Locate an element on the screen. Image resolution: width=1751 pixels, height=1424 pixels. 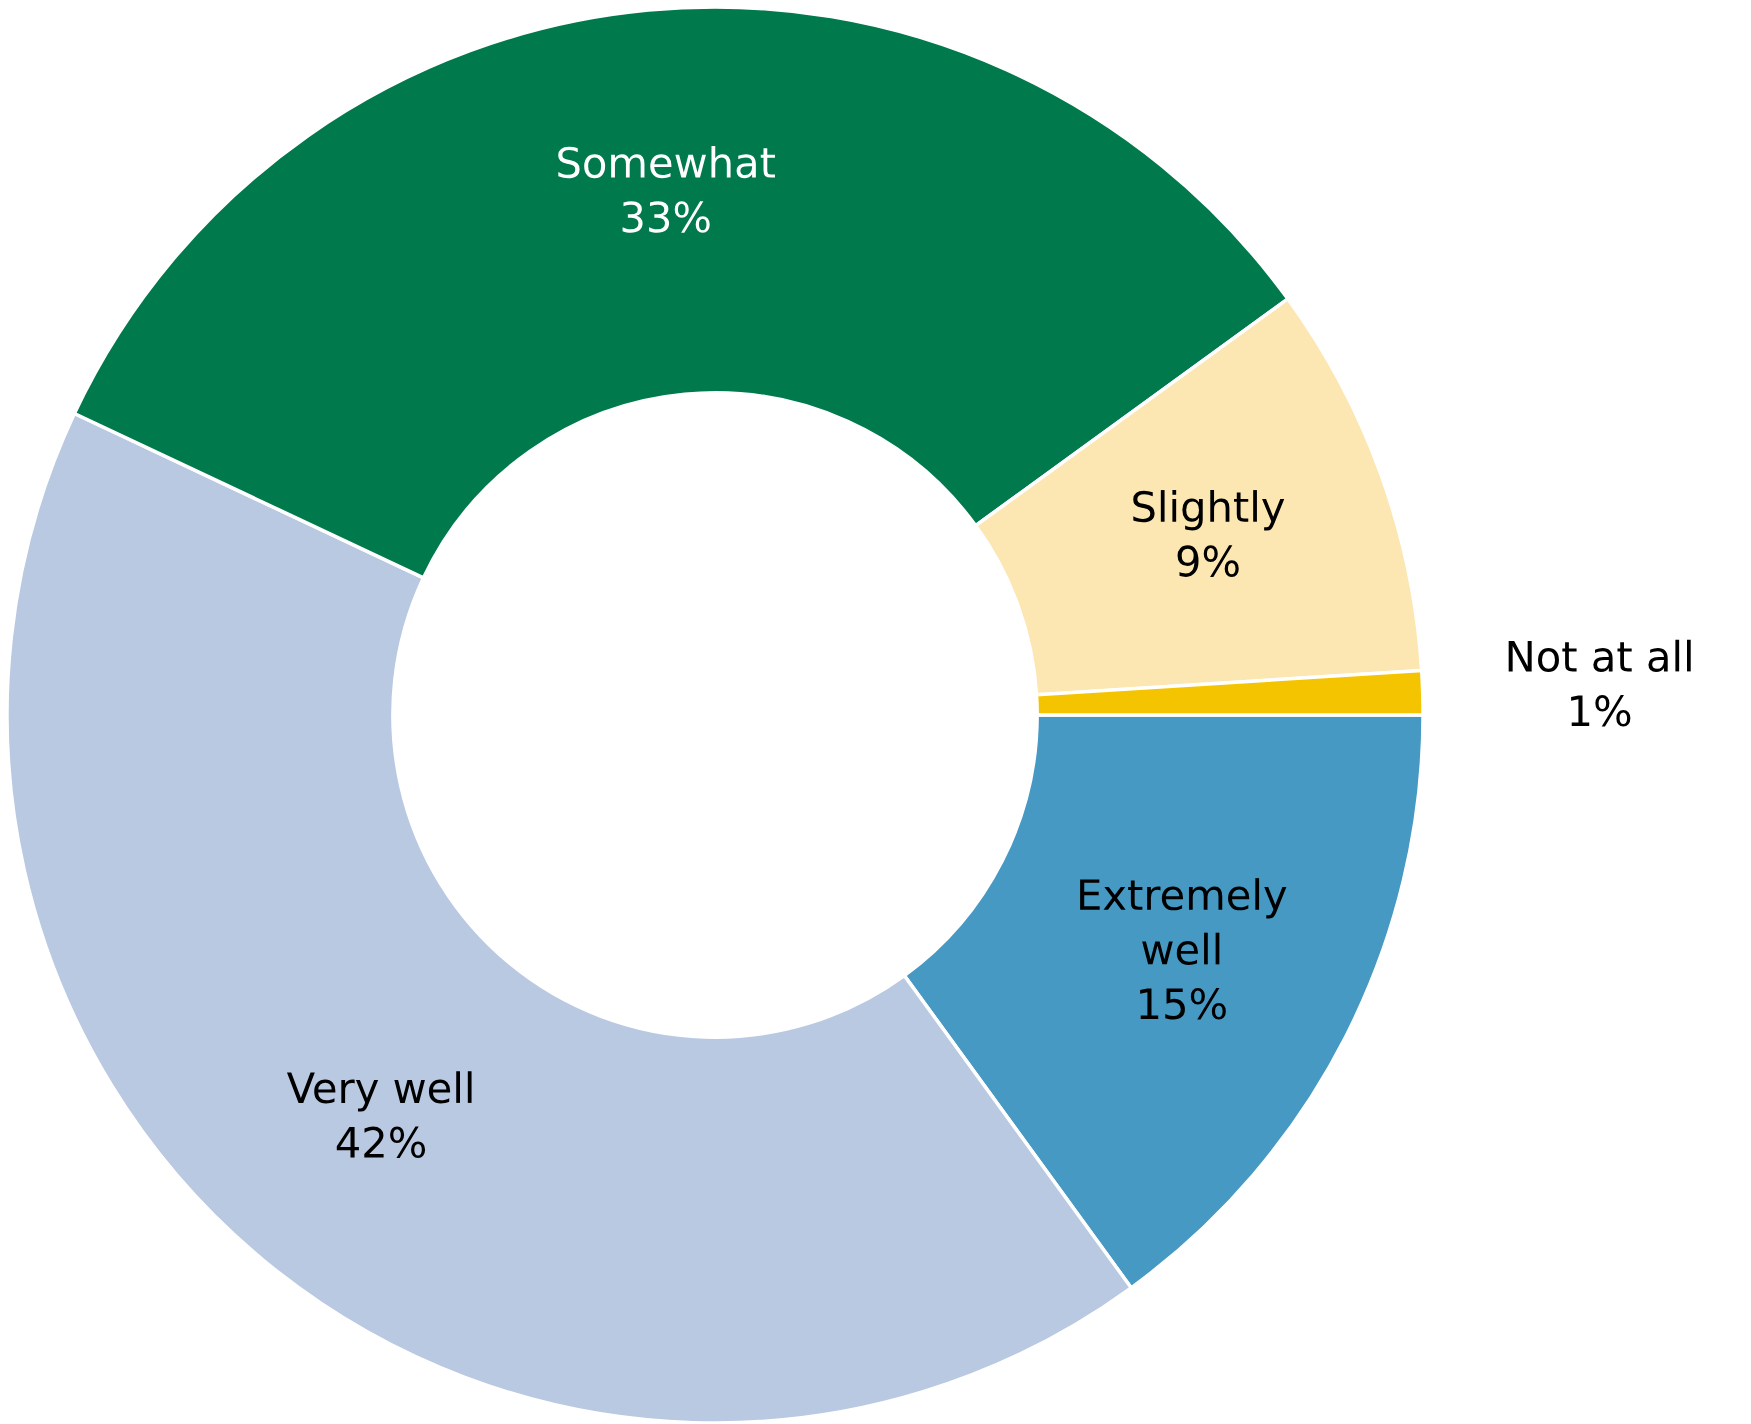
data-label: 33% is located at coordinates (666, 217).